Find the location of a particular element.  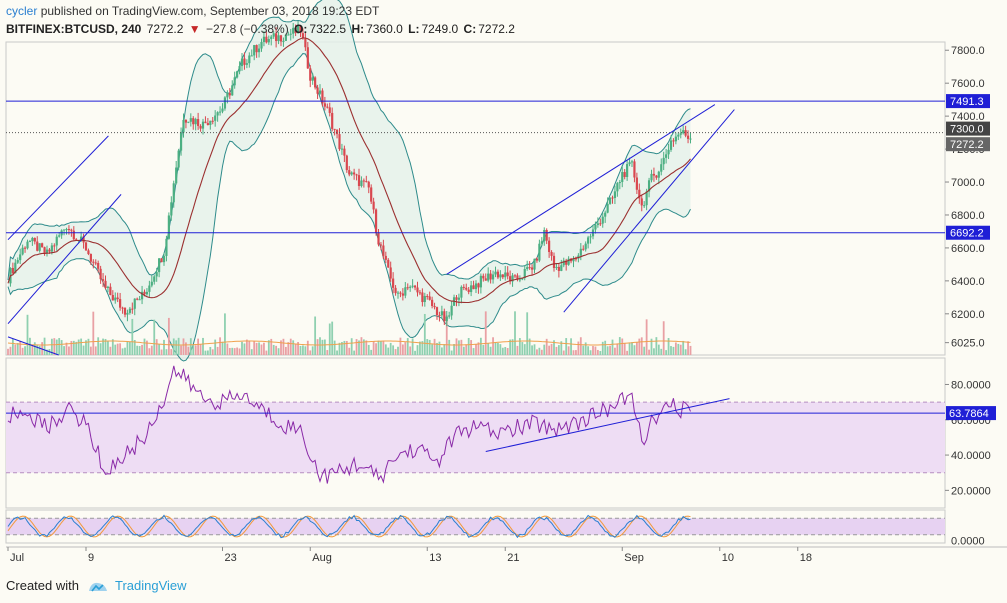

time-tick-label: Jul is located at coordinates (17, 558).